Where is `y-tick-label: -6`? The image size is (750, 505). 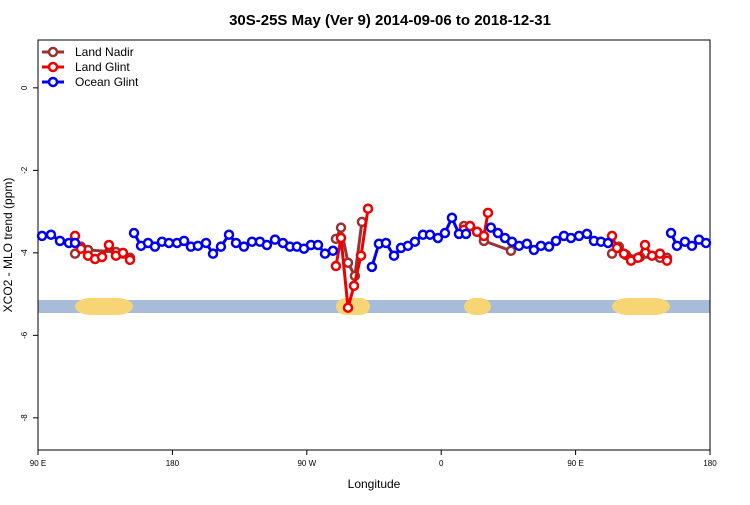 y-tick-label: -6 is located at coordinates (24, 335).